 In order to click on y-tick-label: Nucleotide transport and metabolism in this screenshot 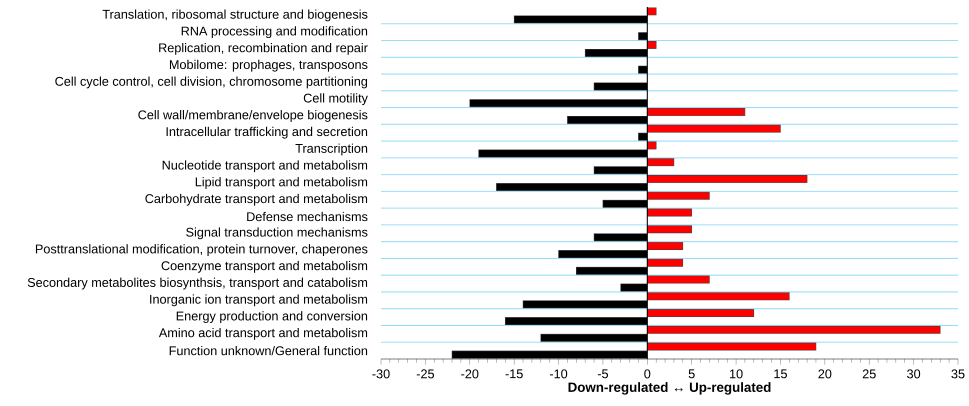, I will do `click(265, 166)`.